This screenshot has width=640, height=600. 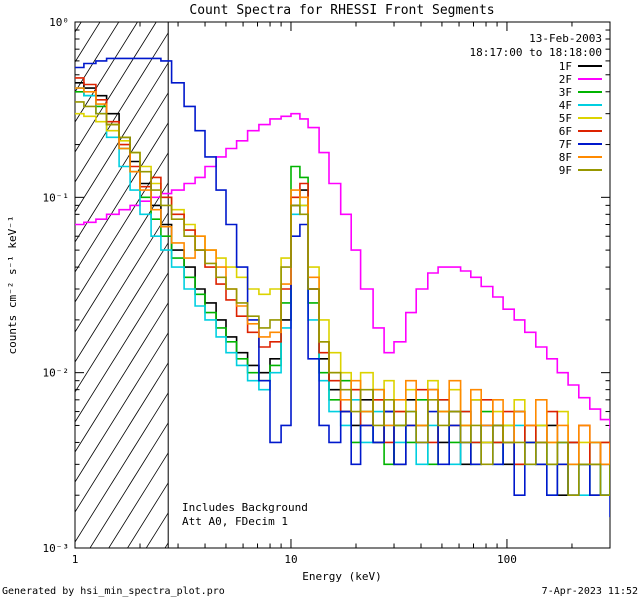 What do you see at coordinates (565, 170) in the screenshot?
I see `legend-label-9F: 9F` at bounding box center [565, 170].